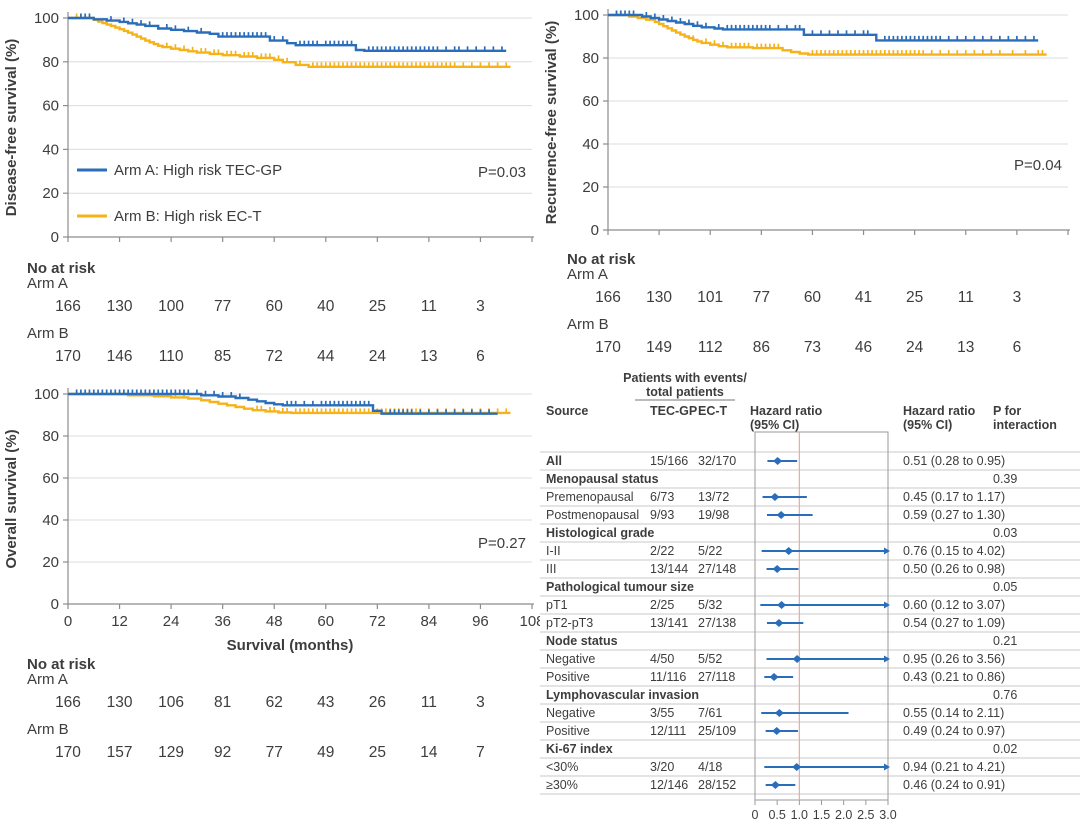  What do you see at coordinates (1005, 587) in the screenshot?
I see `row-p-interaction: 0.05` at bounding box center [1005, 587].